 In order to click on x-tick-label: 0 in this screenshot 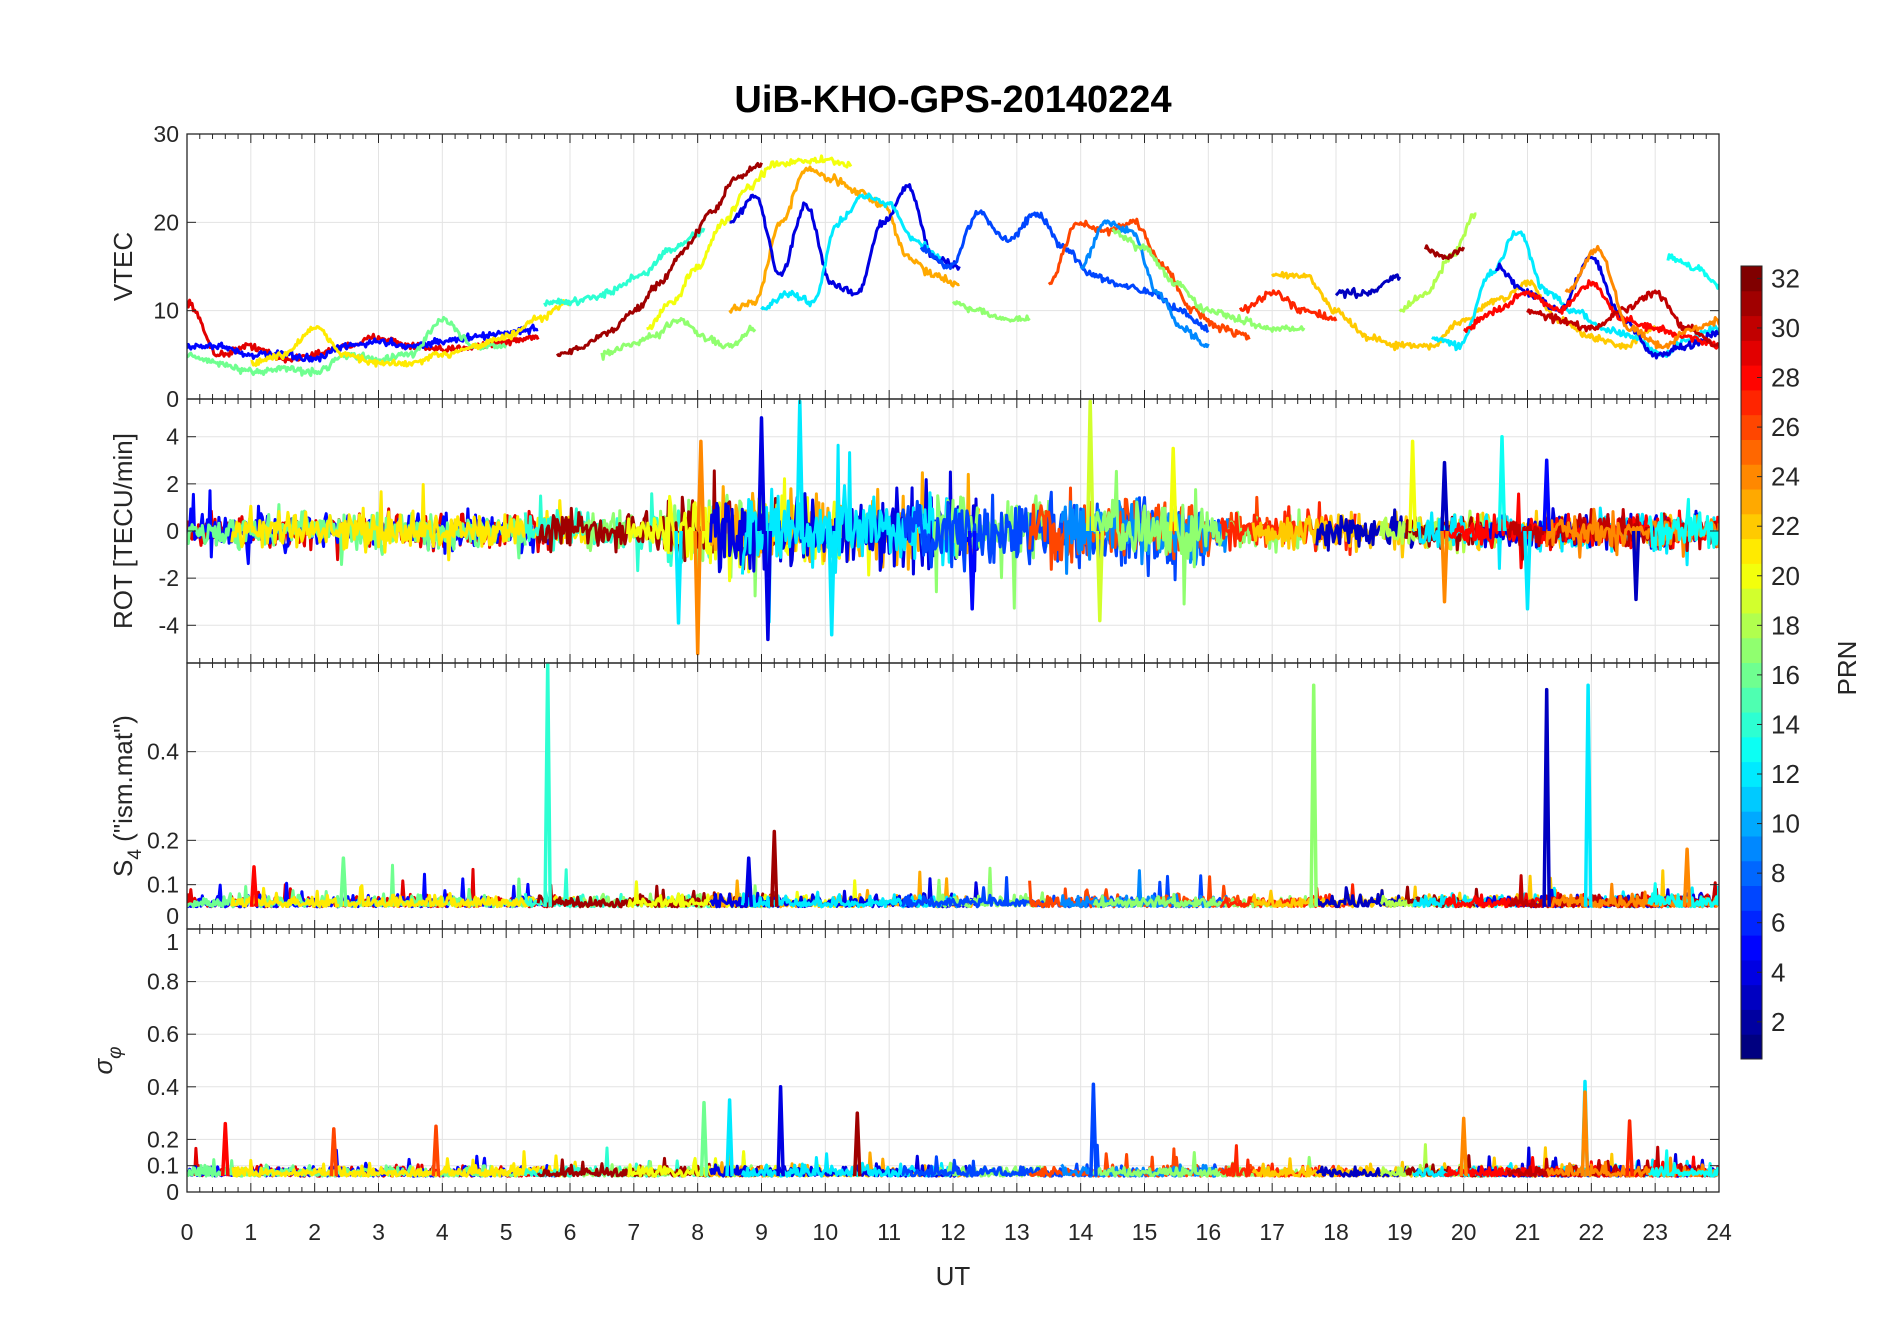, I will do `click(187, 1232)`.